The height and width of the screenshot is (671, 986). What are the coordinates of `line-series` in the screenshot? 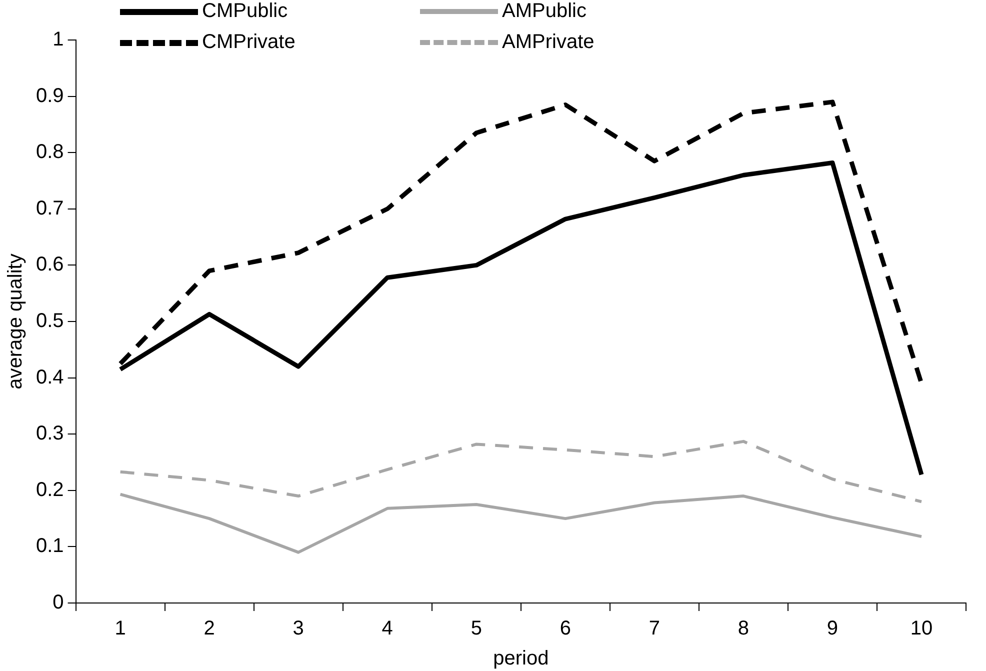 It's located at (520, 472).